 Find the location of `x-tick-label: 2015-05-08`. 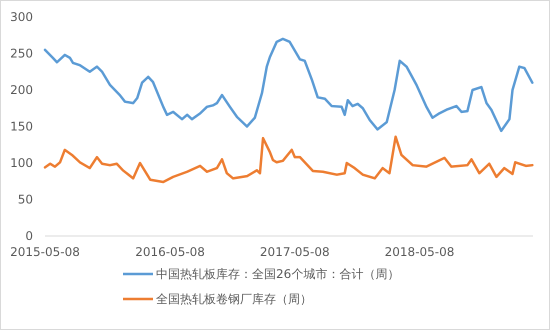

x-tick-label: 2015-05-08 is located at coordinates (45, 252).